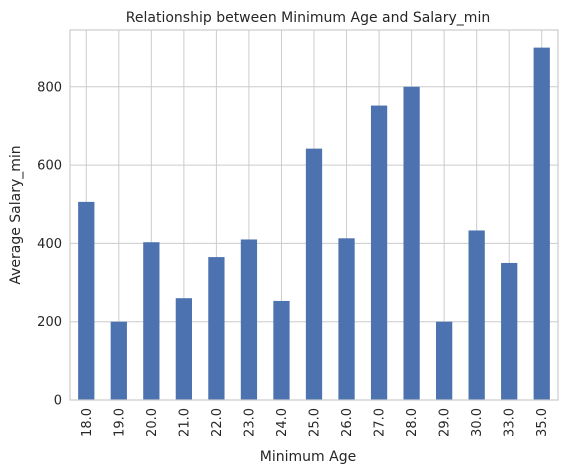  What do you see at coordinates (216, 328) in the screenshot?
I see `bar-22.0` at bounding box center [216, 328].